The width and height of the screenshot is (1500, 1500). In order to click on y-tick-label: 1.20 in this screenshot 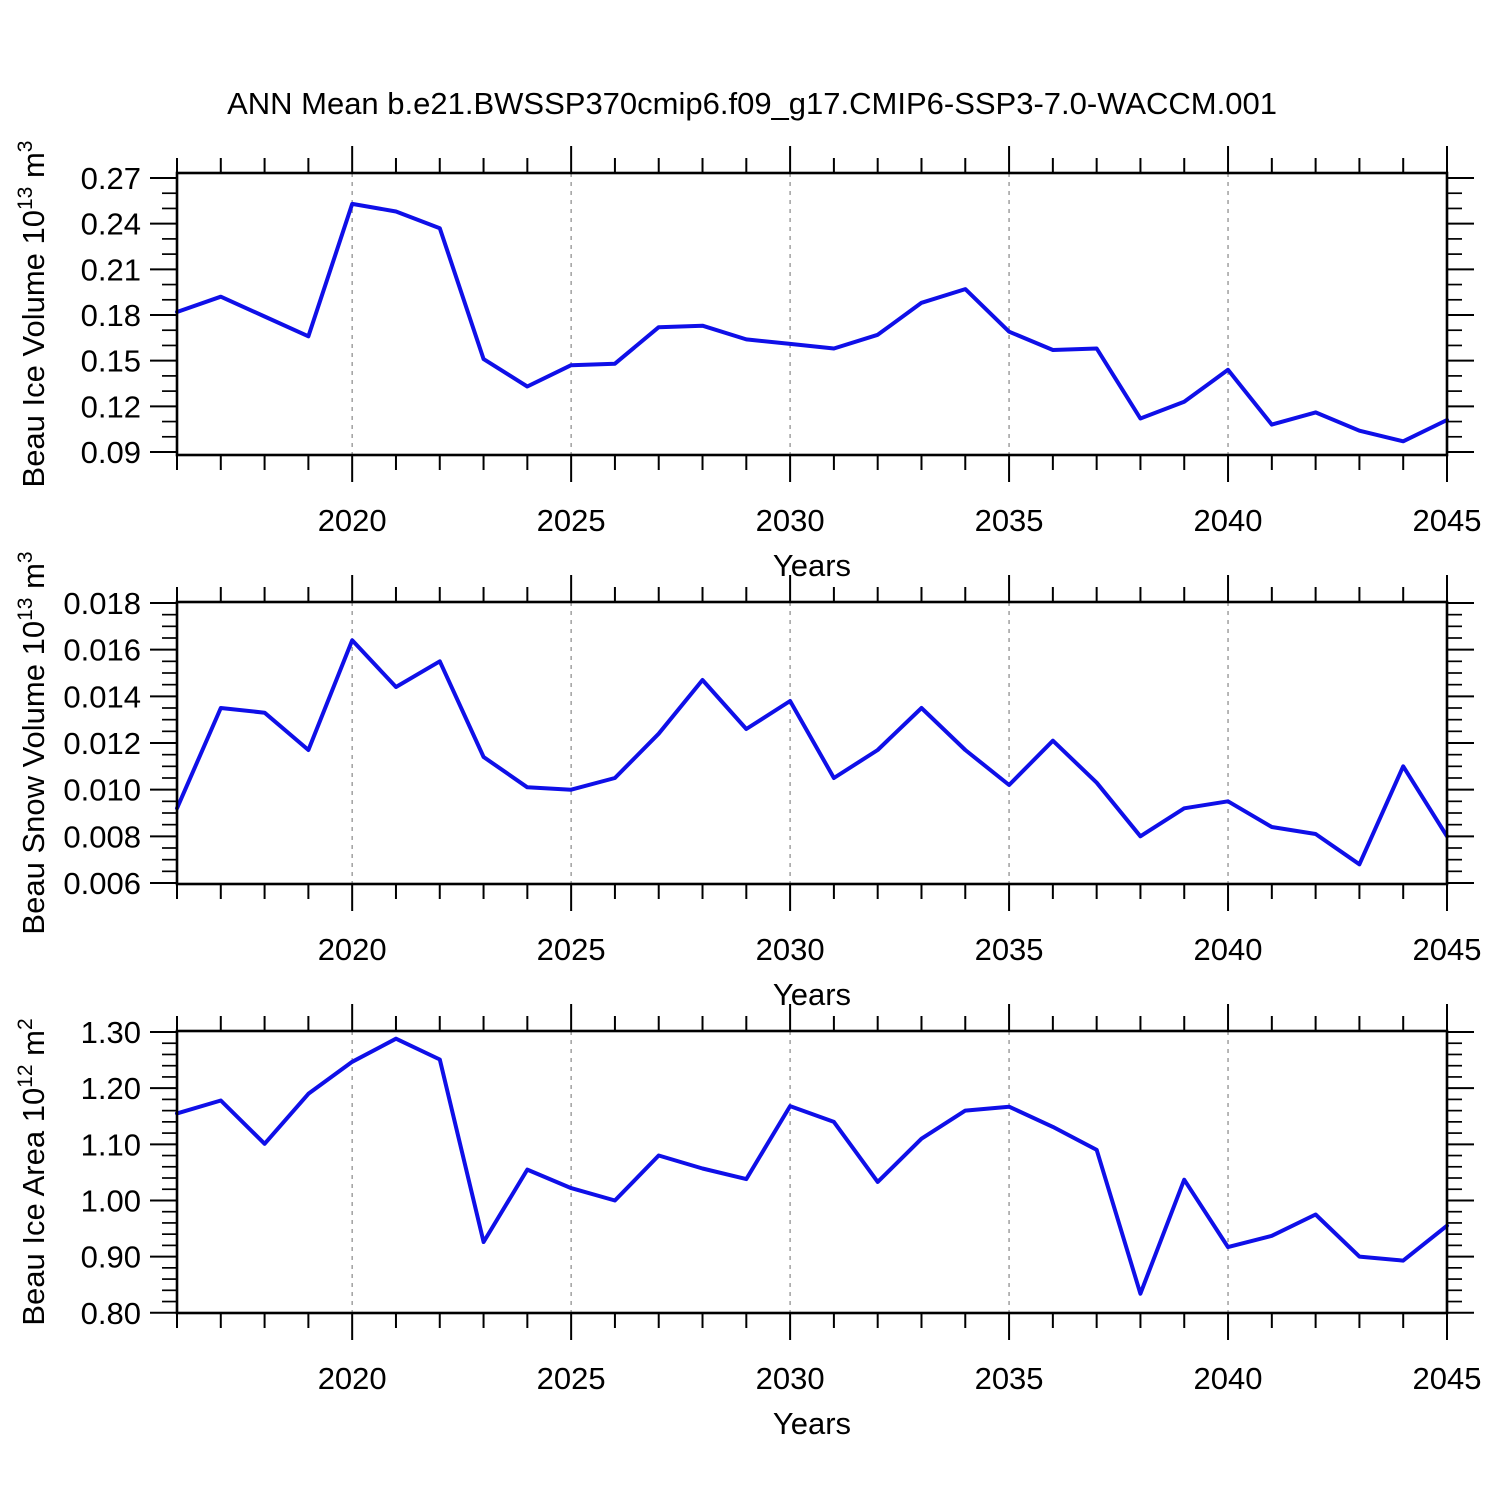, I will do `click(111, 1088)`.